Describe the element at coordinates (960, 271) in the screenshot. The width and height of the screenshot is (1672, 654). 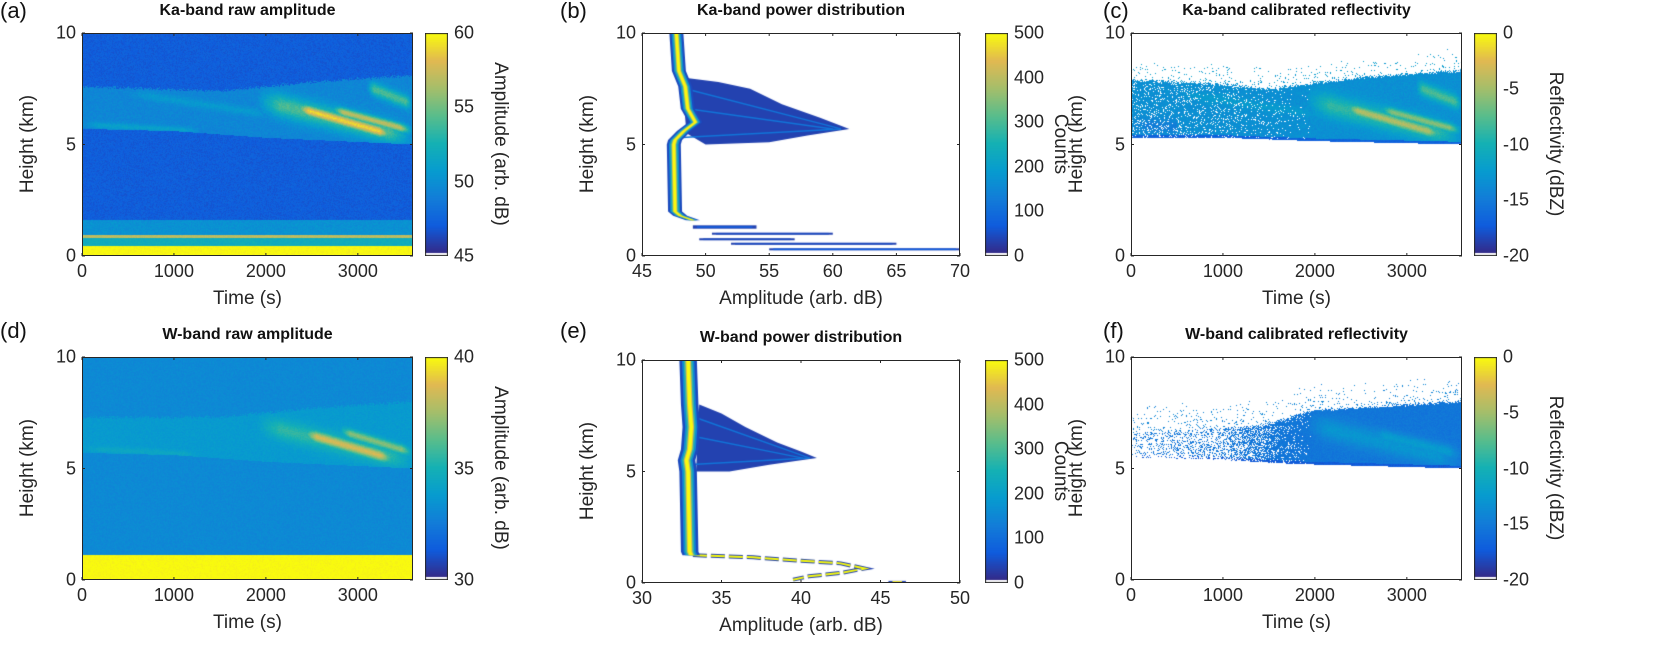
I see `x-tick-label: 70` at that location.